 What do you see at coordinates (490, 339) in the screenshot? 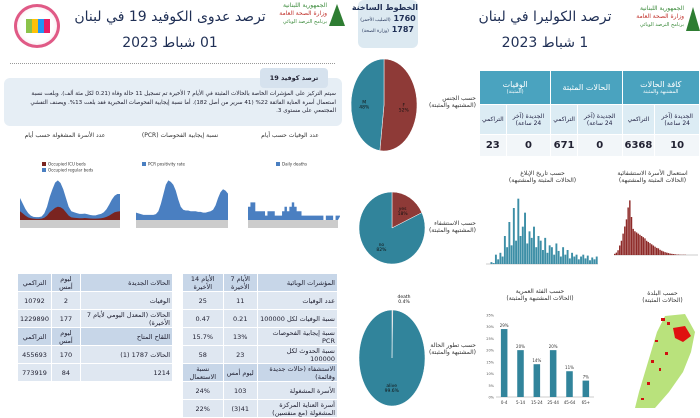
I see `y-tick: 25%` at bounding box center [490, 339].